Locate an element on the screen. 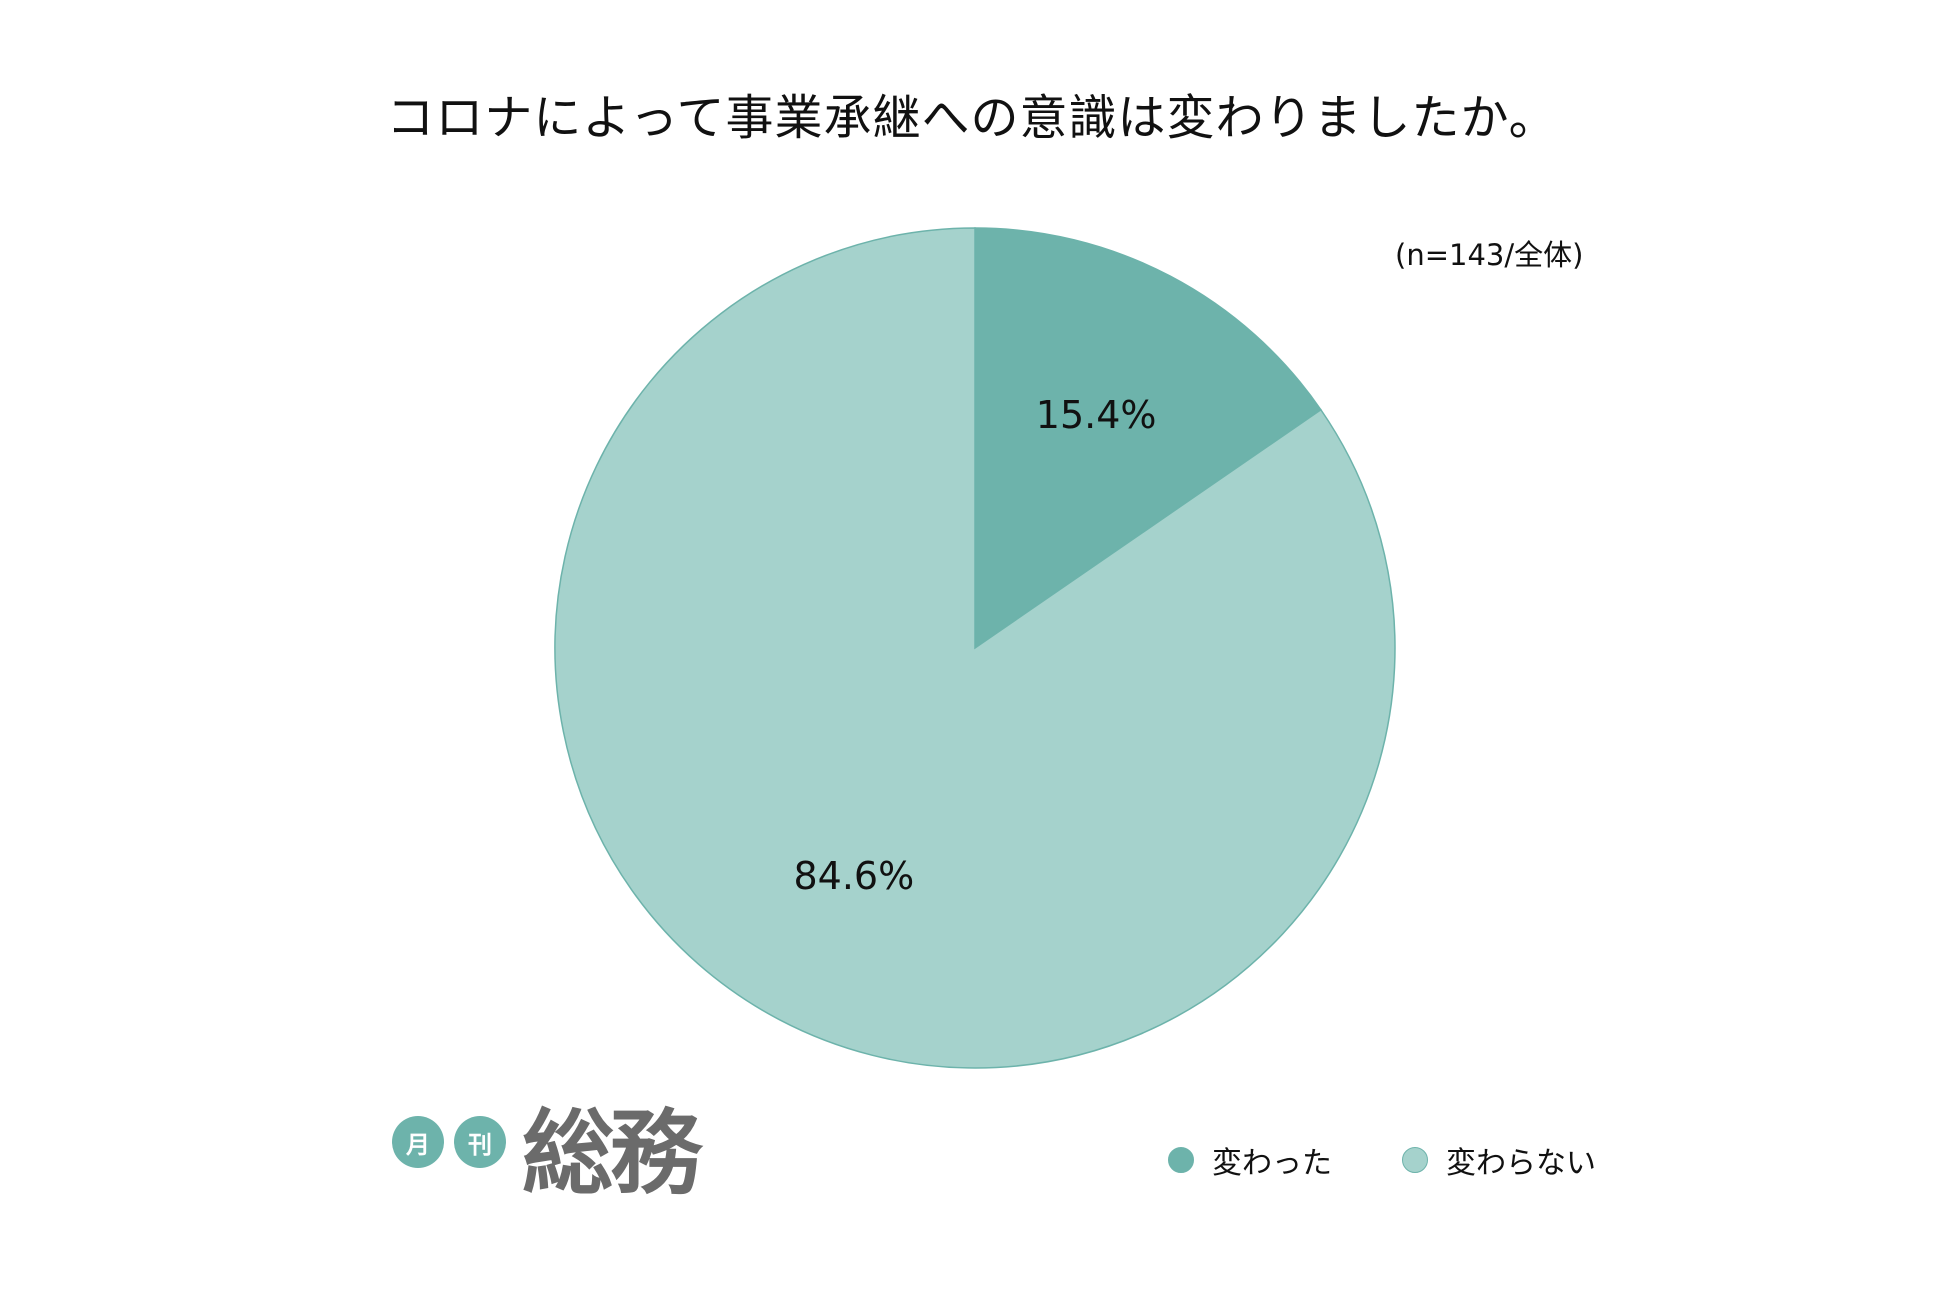 The image size is (1944, 1292). legend-item-changed: 変わった is located at coordinates (1250, 1160).